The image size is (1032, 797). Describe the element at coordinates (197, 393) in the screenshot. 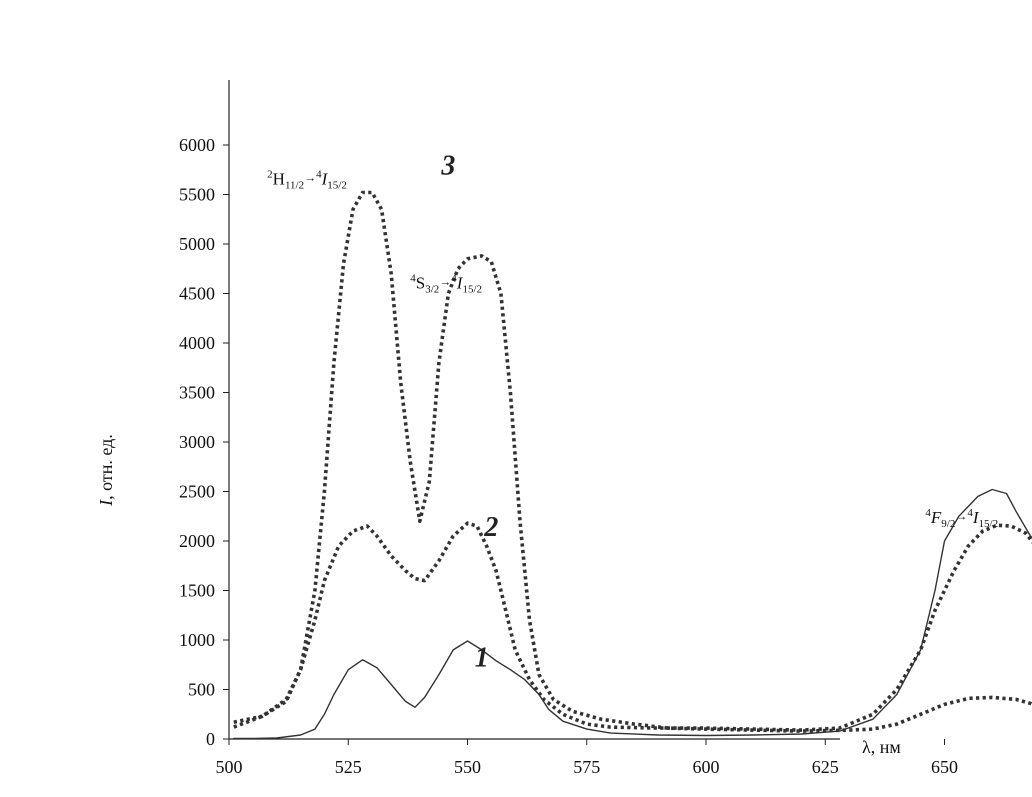

I see `y-tick-label: 3500` at that location.